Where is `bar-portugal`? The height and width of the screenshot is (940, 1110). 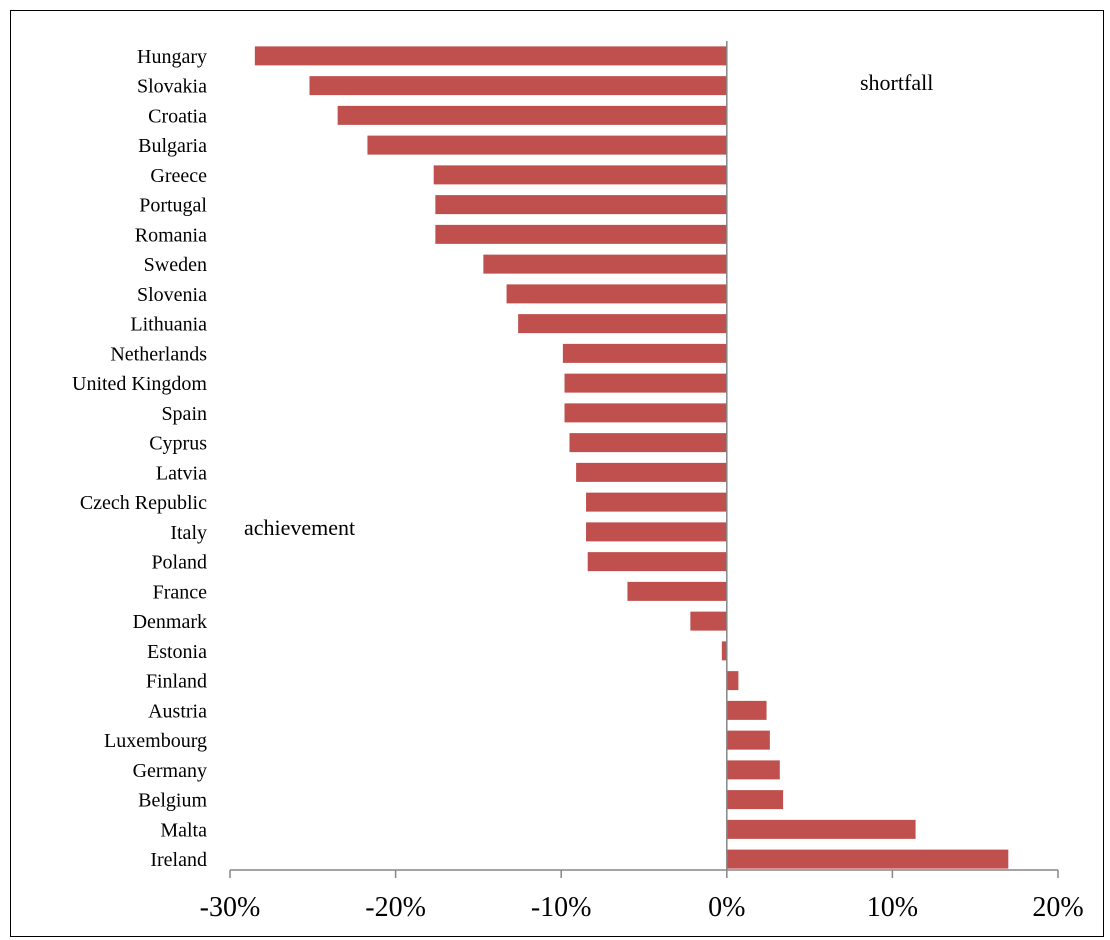 bar-portugal is located at coordinates (581, 205).